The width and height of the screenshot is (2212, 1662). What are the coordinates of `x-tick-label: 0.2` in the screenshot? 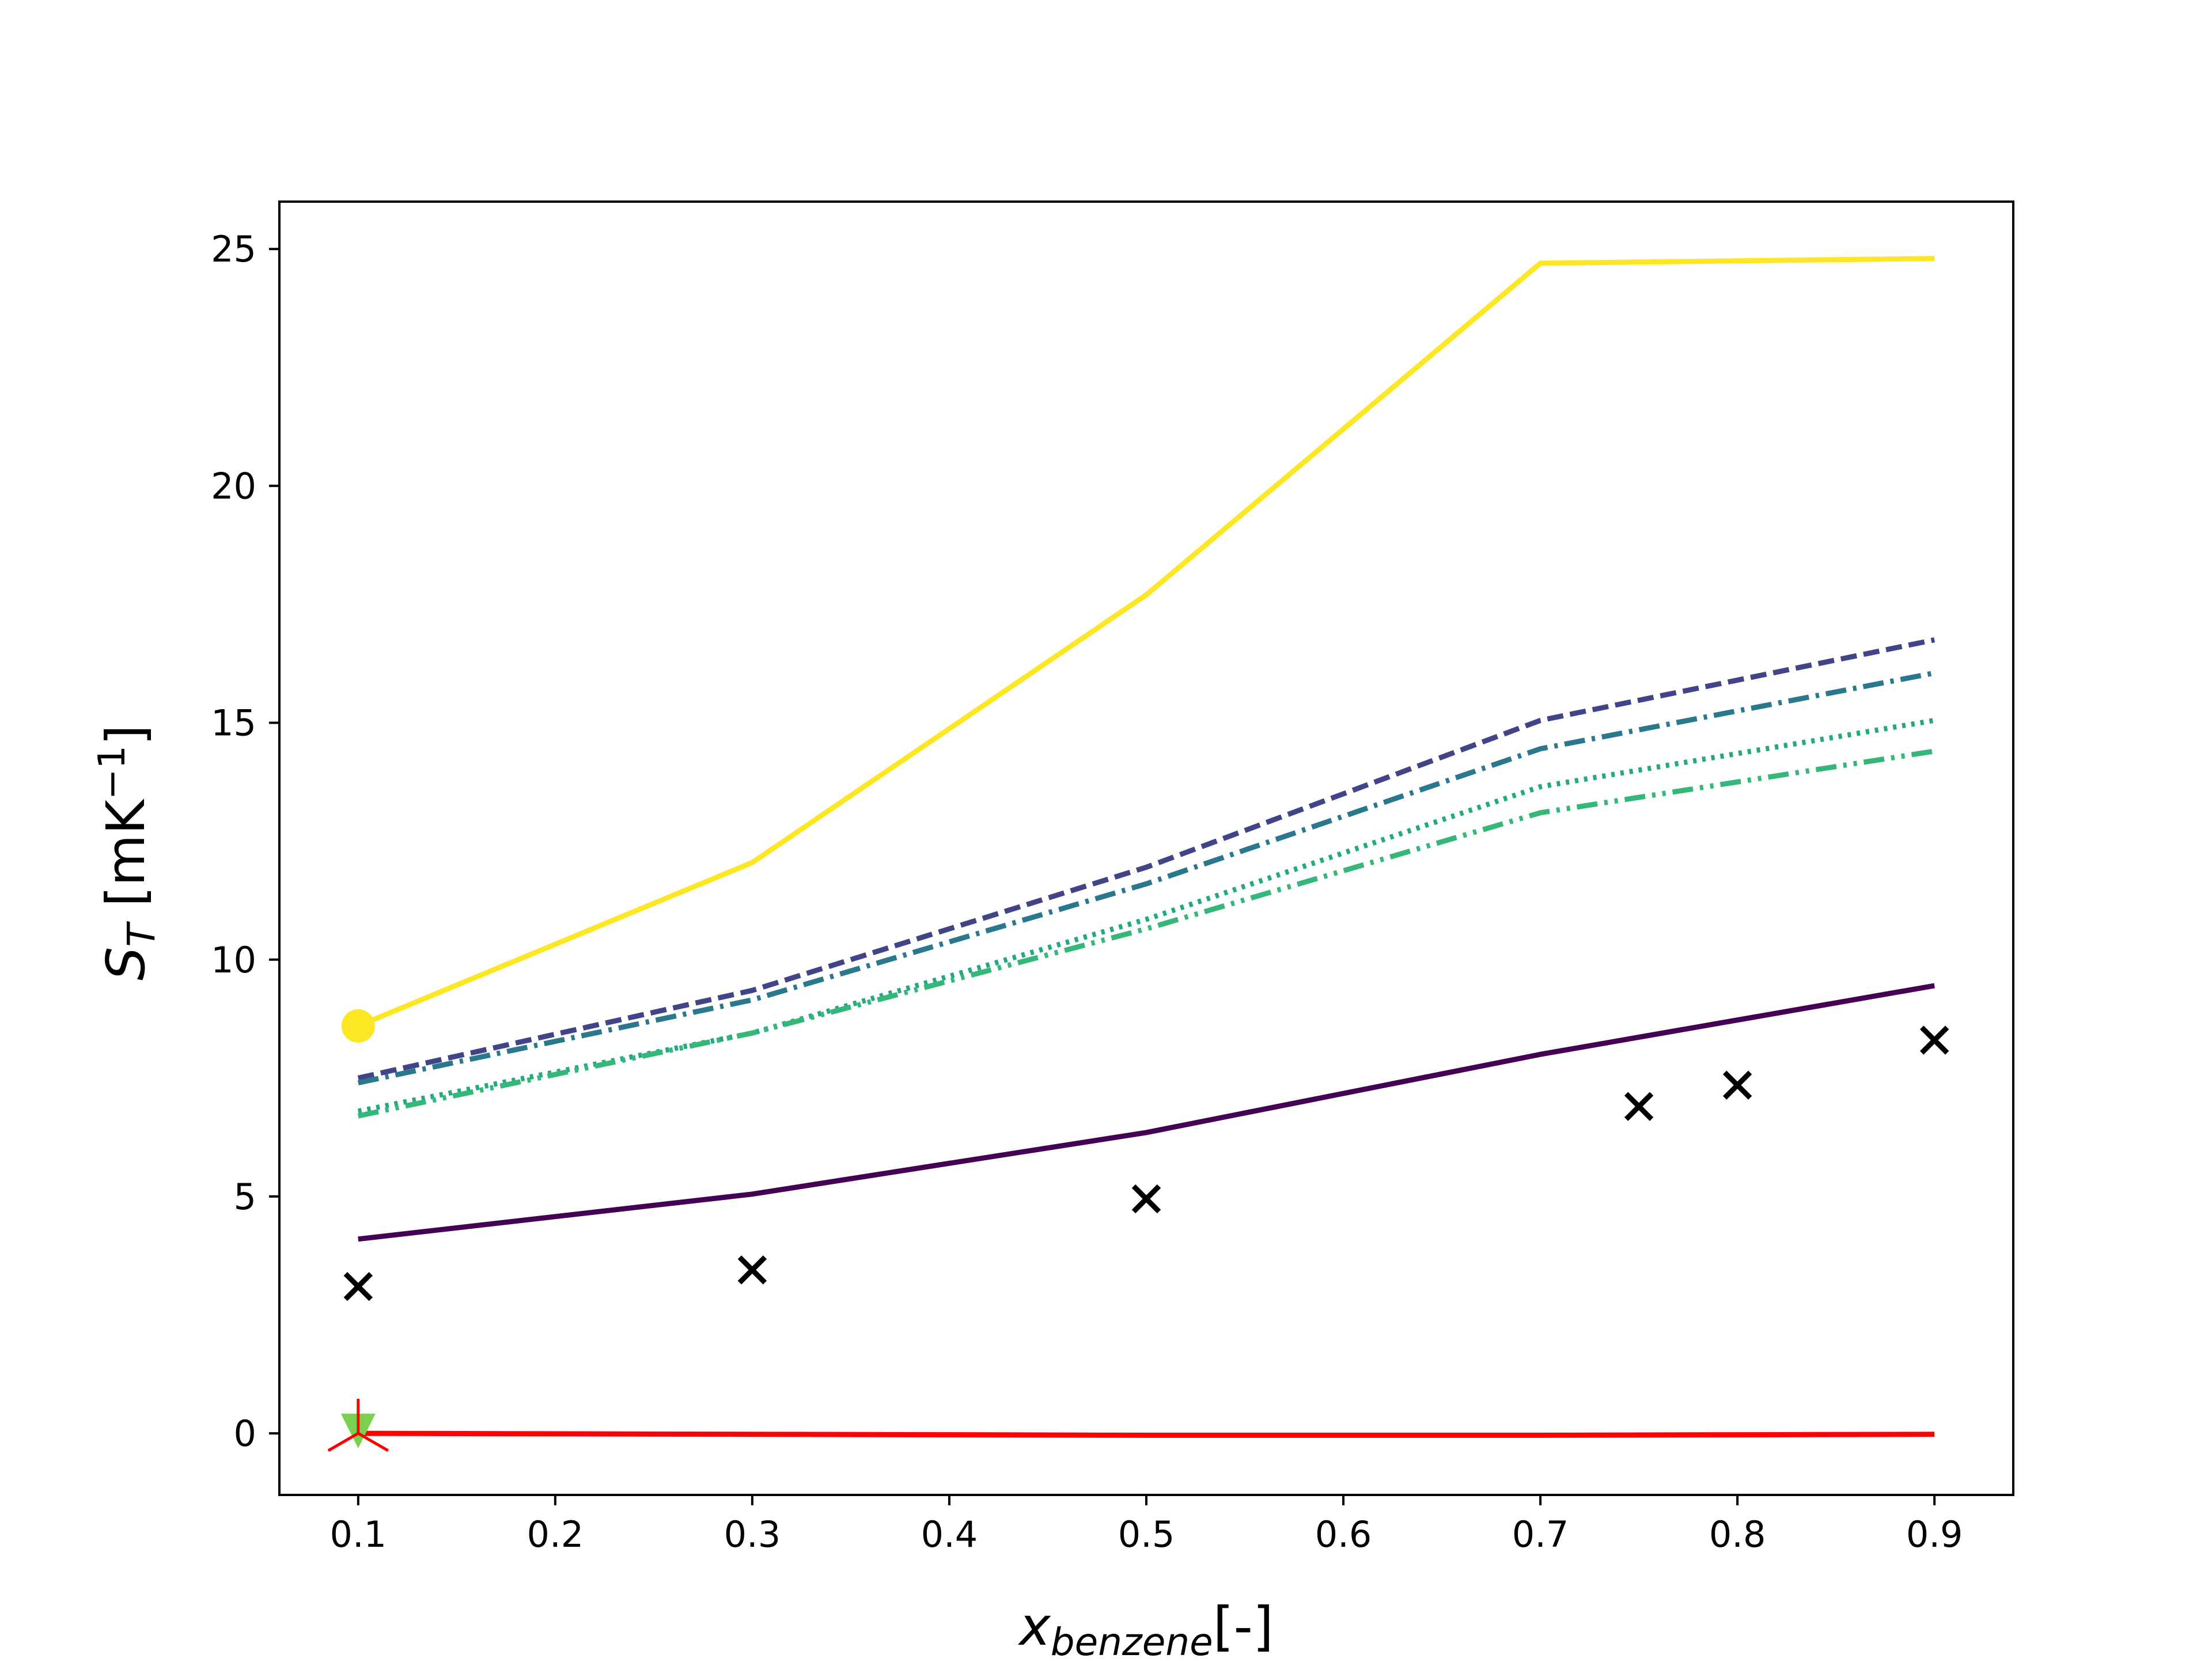 It's located at (555, 1534).